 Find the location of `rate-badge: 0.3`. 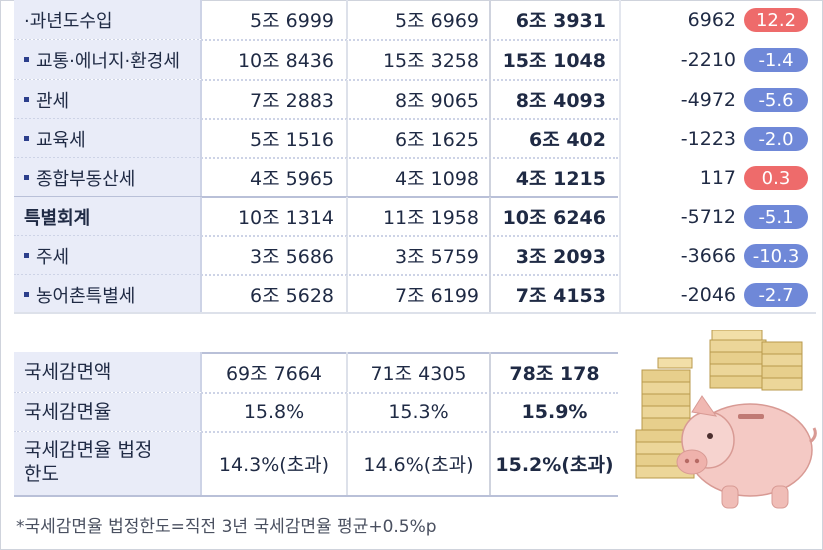

rate-badge: 0.3 is located at coordinates (776, 178).